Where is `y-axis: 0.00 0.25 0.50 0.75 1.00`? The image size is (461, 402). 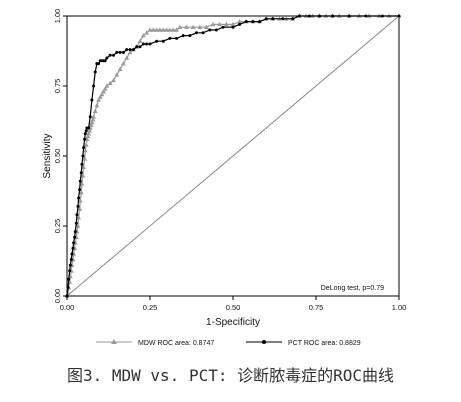
y-axis: 0.00 0.25 0.50 0.75 1.00 is located at coordinates (60, 156).